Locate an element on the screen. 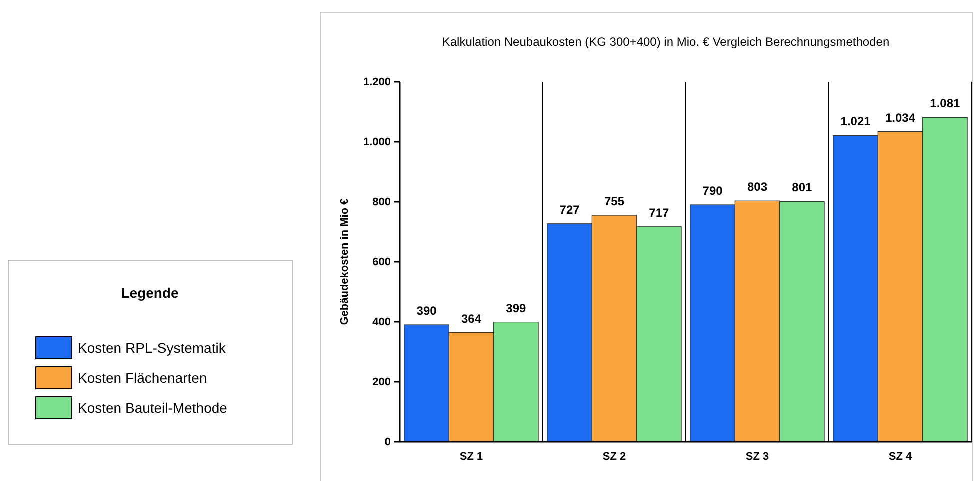  data-label: 1.021 is located at coordinates (856, 121).